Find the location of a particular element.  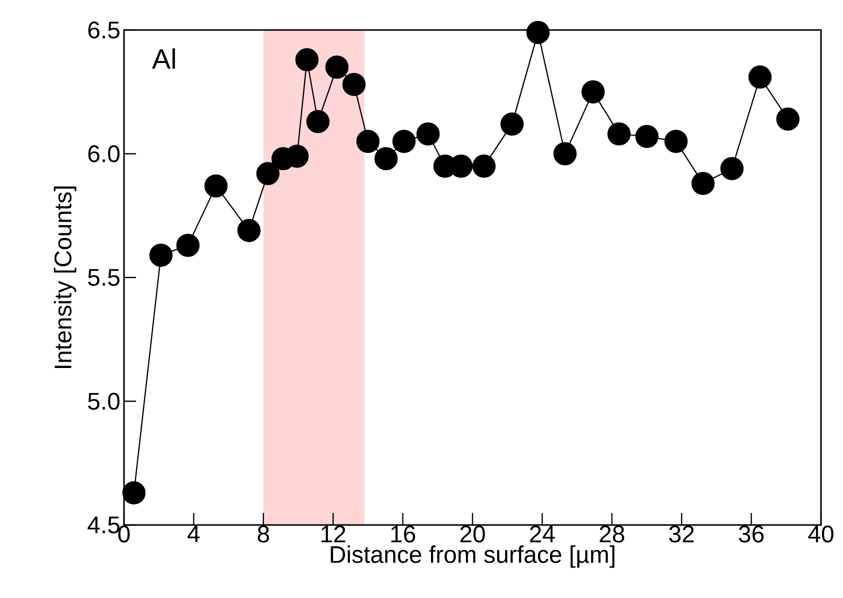

y-tick-label: 6.0 is located at coordinates (104, 153).